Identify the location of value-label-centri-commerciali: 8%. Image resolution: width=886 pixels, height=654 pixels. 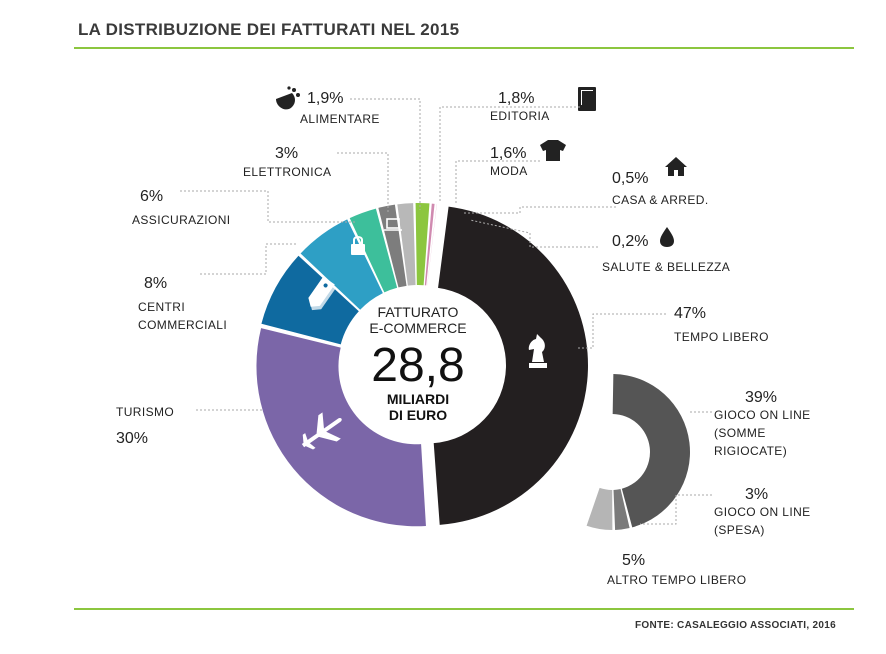
(155, 283).